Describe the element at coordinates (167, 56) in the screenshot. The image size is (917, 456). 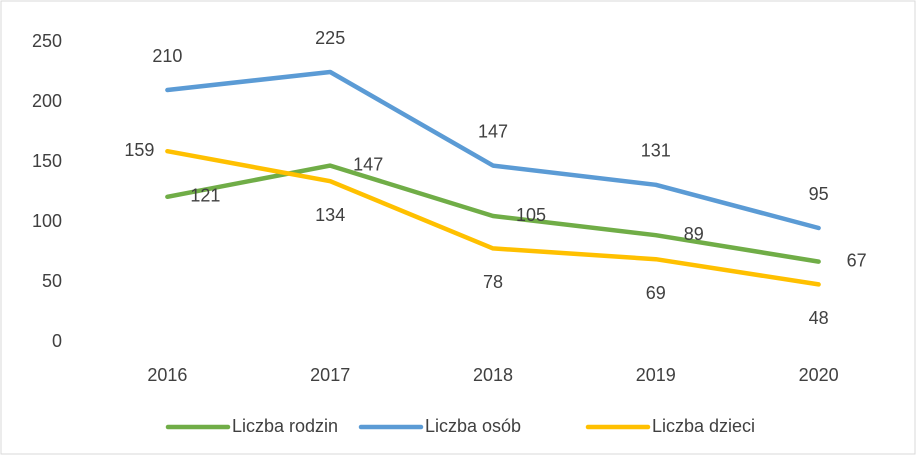
I see `data-label: 210` at that location.